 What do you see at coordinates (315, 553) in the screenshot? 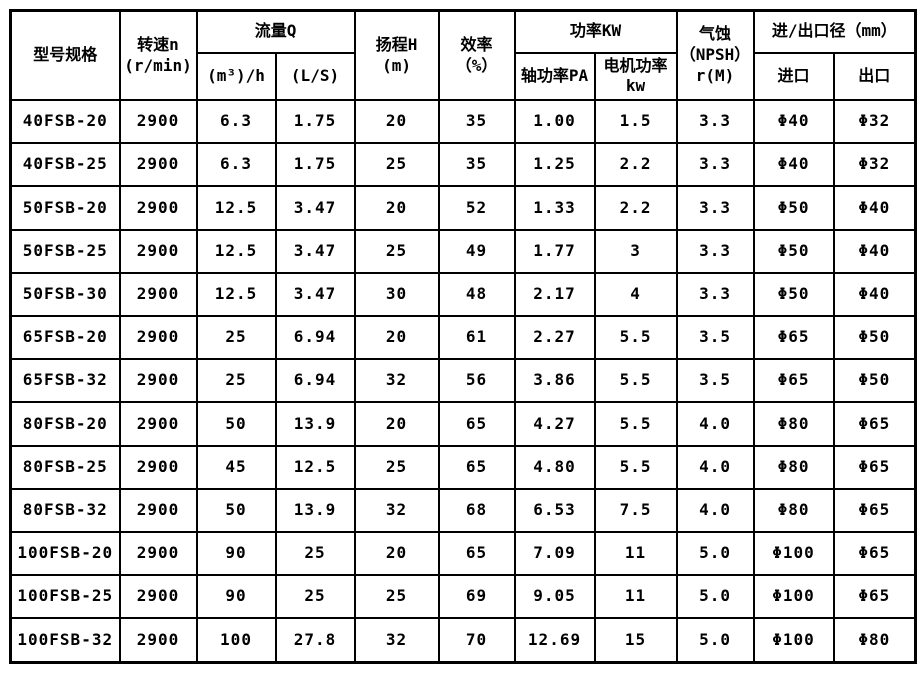
I see `cell-flow-ls: 25` at bounding box center [315, 553].